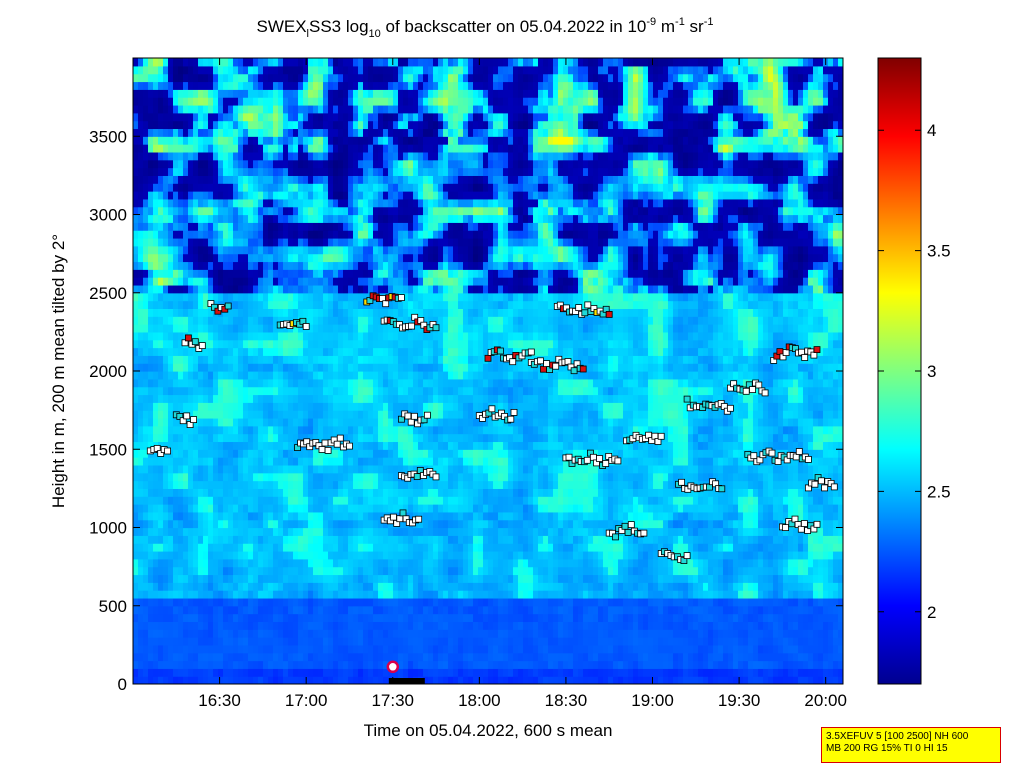 The height and width of the screenshot is (767, 1023). Describe the element at coordinates (393, 667) in the screenshot. I see `surface-marker-ring` at that location.